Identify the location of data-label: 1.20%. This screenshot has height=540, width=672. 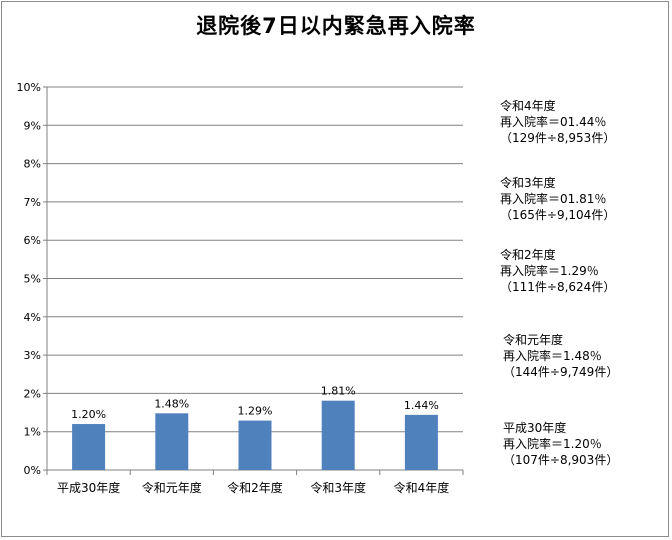
(88, 414).